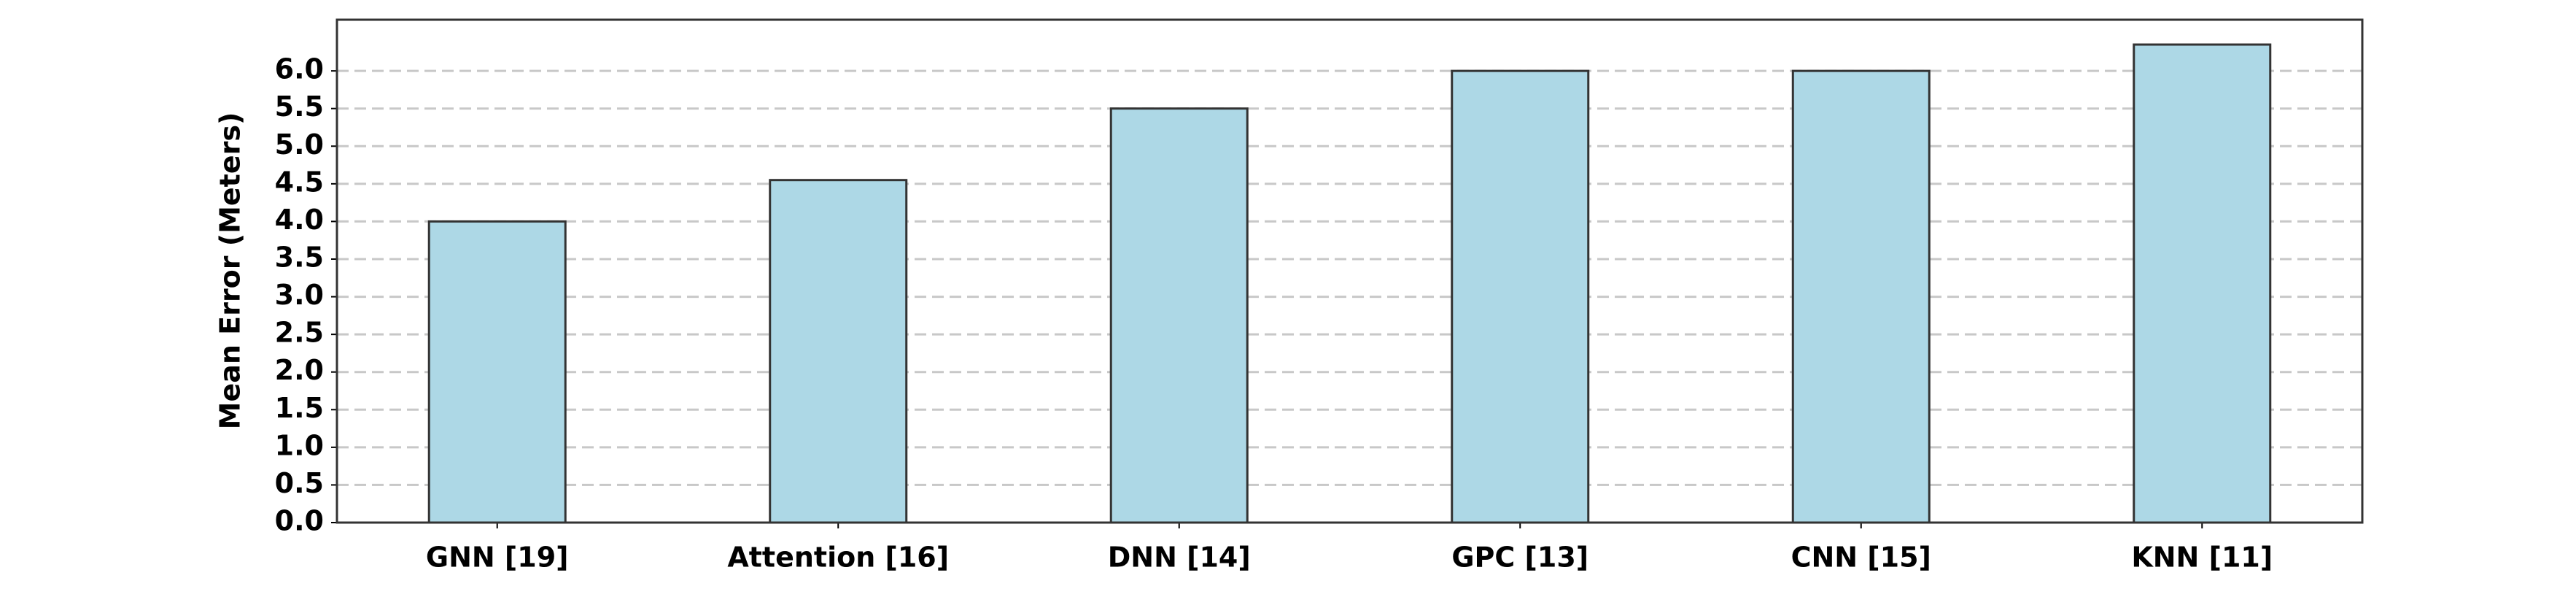 This screenshot has width=2576, height=616. Describe the element at coordinates (231, 271) in the screenshot. I see `y-axis-label: Mean Error (Meters)` at that location.